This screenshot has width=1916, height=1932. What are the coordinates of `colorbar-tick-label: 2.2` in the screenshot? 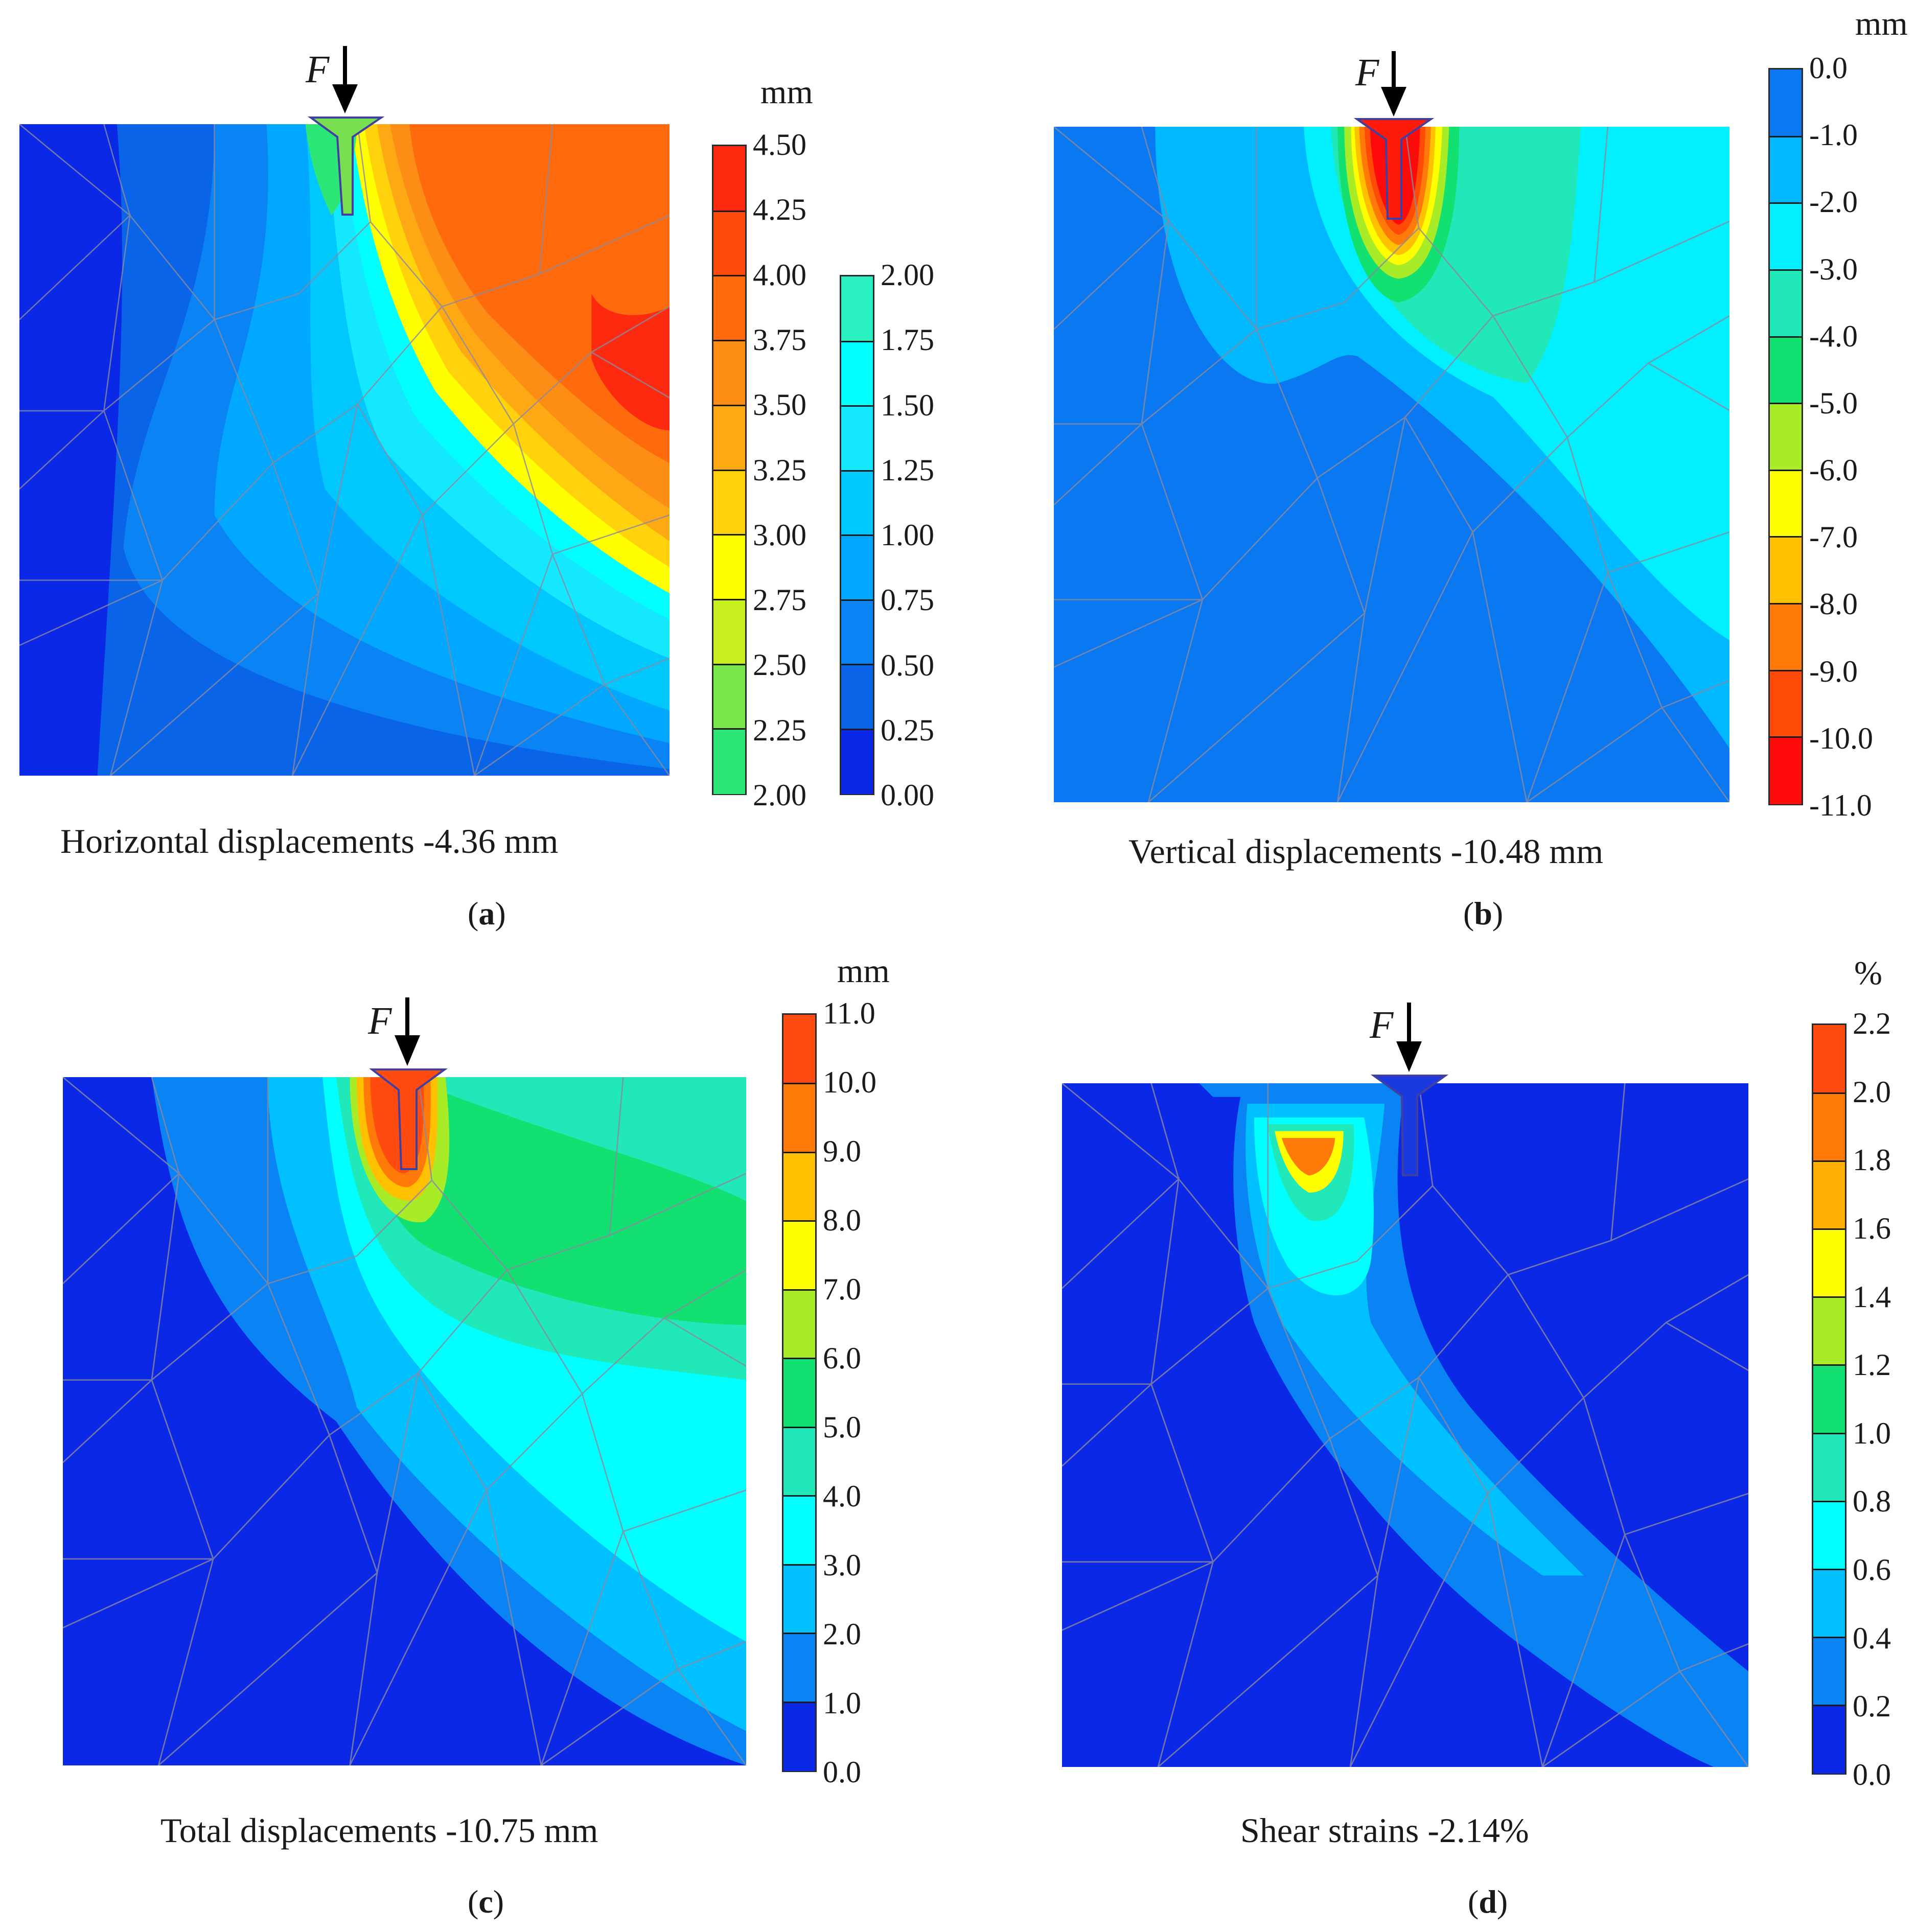 It's located at (1872, 1023).